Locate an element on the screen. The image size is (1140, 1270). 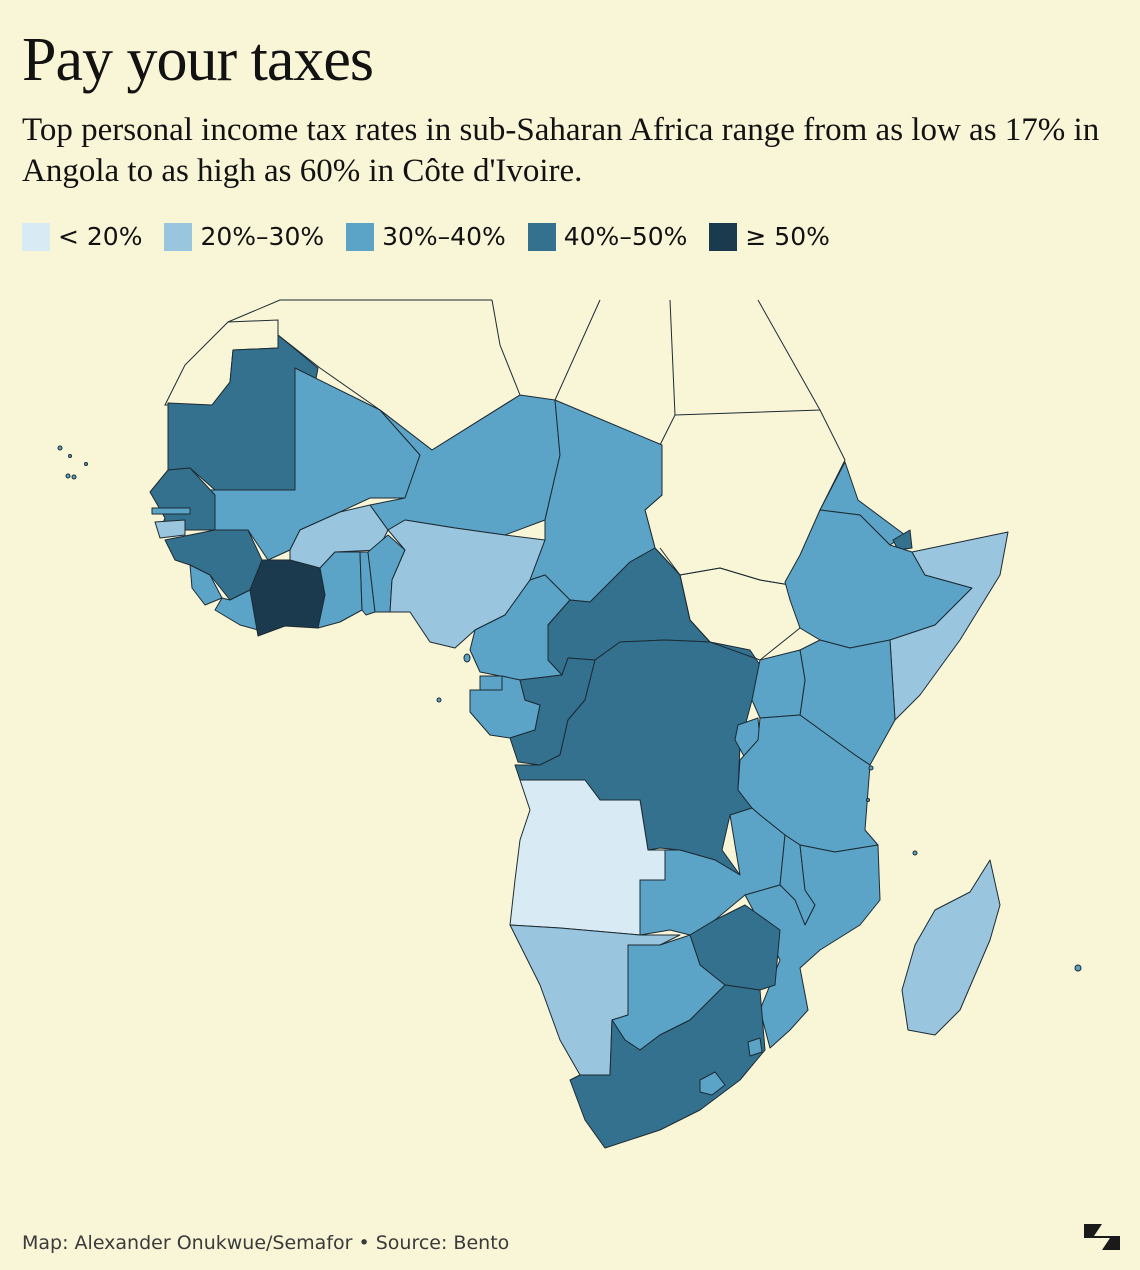
country-togo is located at coordinates (367, 583).